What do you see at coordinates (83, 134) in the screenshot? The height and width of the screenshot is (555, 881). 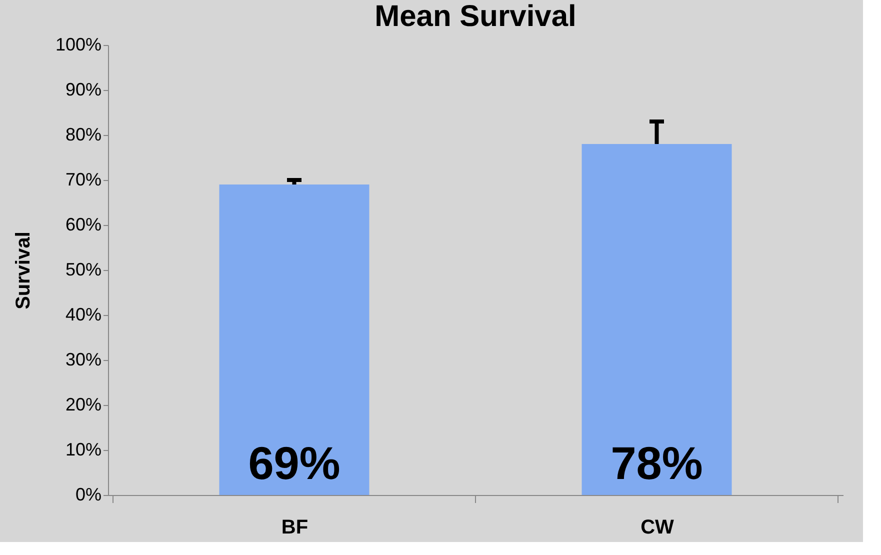 I see `y-tick-label: 80%` at bounding box center [83, 134].